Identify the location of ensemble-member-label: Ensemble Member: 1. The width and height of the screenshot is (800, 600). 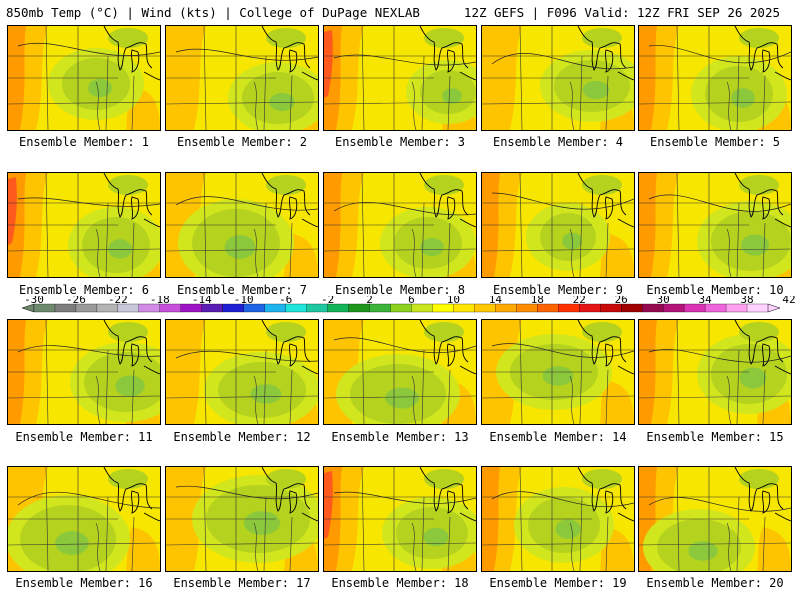
(84, 142).